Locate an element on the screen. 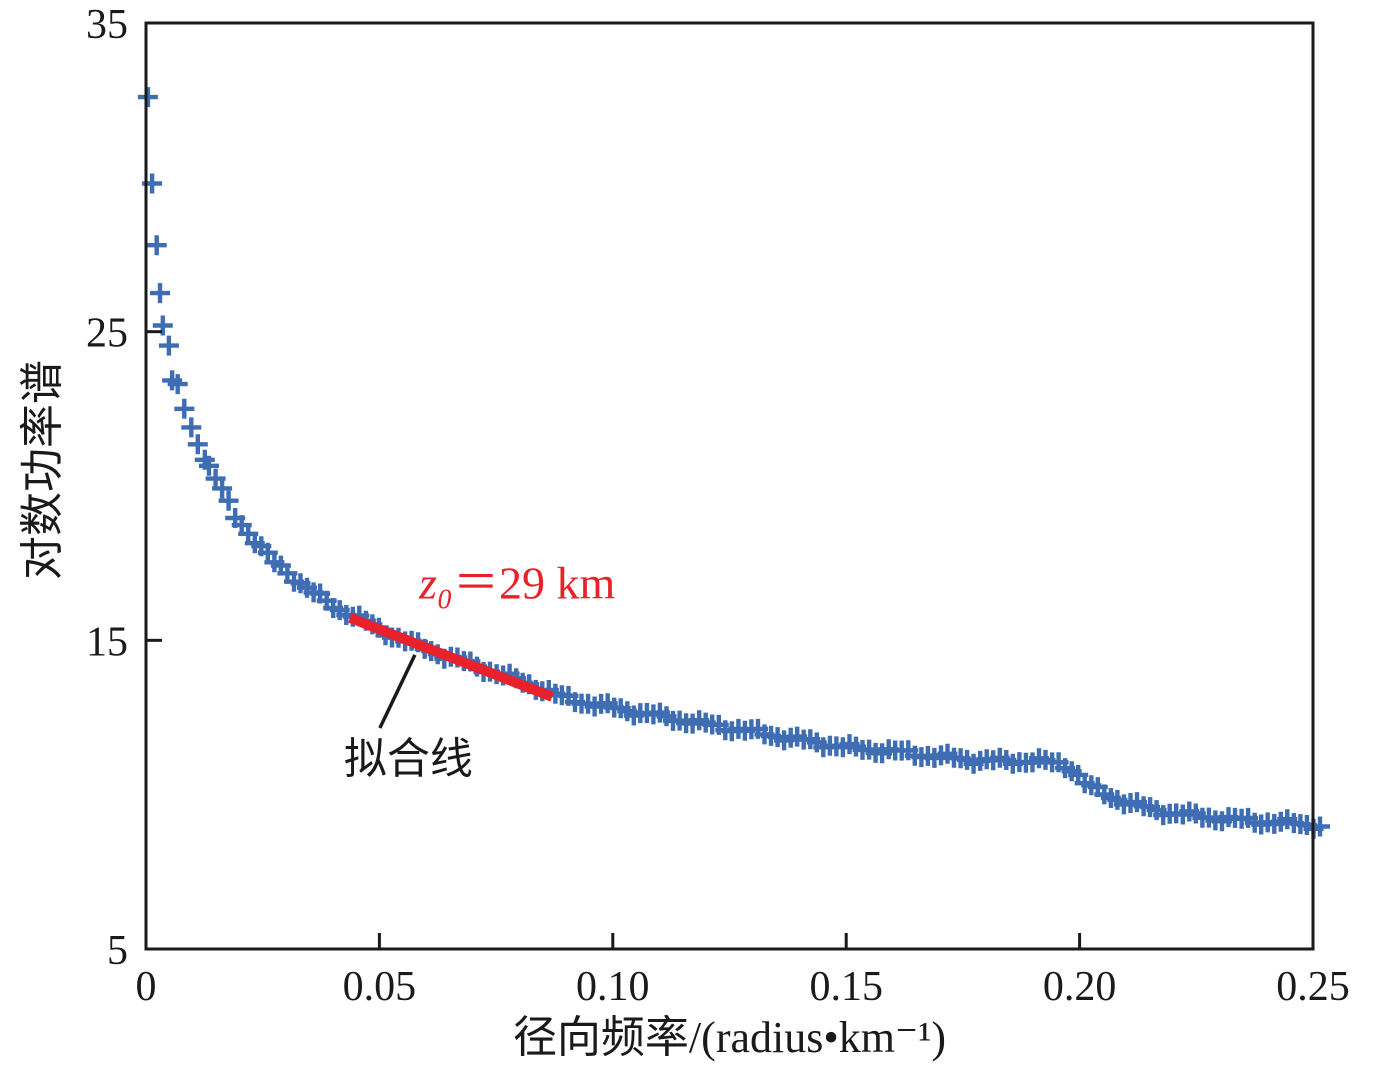  annotation-variable: z₀ is located at coordinates (435, 583).